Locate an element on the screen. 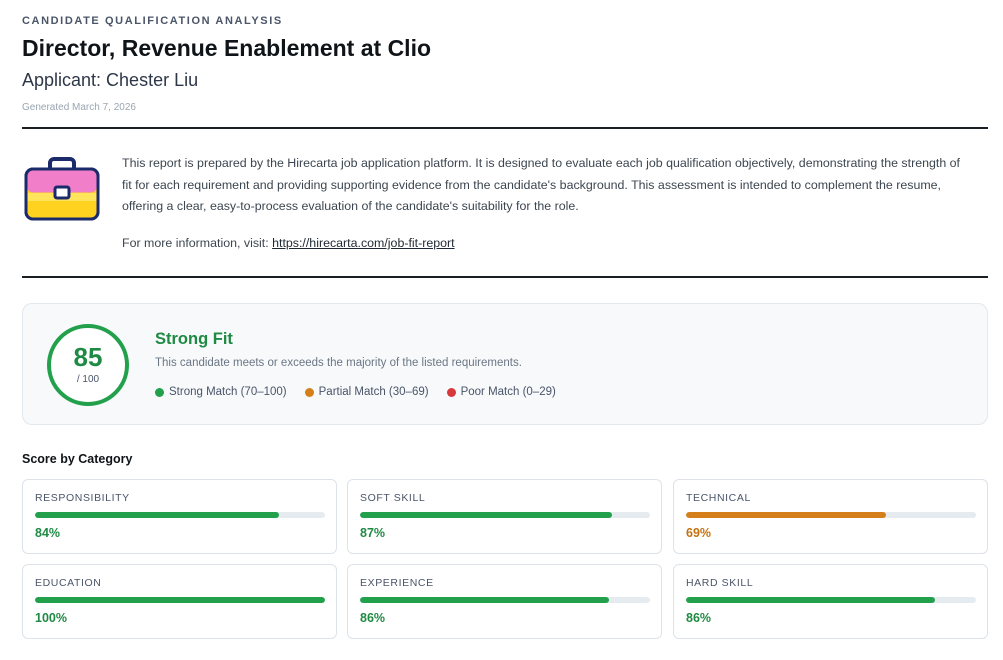 This screenshot has width=1003, height=660. category-card-education: EDUCATION 100% is located at coordinates (179, 601).